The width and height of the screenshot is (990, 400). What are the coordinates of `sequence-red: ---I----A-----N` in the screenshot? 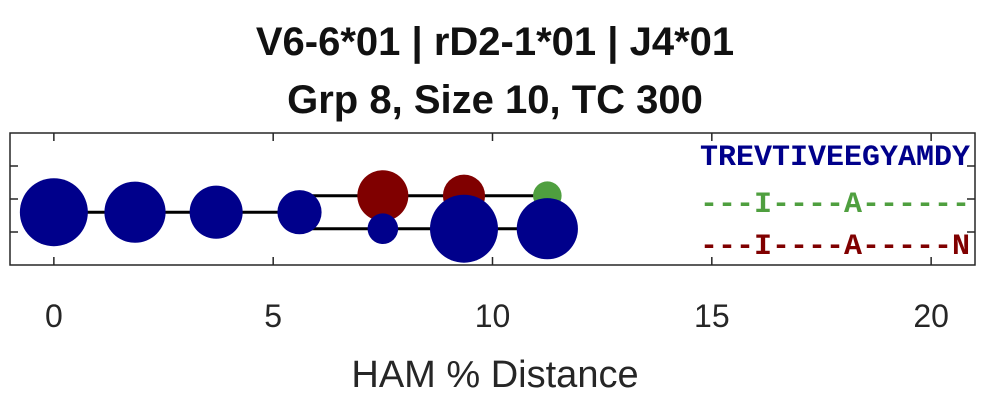 It's located at (835, 247).